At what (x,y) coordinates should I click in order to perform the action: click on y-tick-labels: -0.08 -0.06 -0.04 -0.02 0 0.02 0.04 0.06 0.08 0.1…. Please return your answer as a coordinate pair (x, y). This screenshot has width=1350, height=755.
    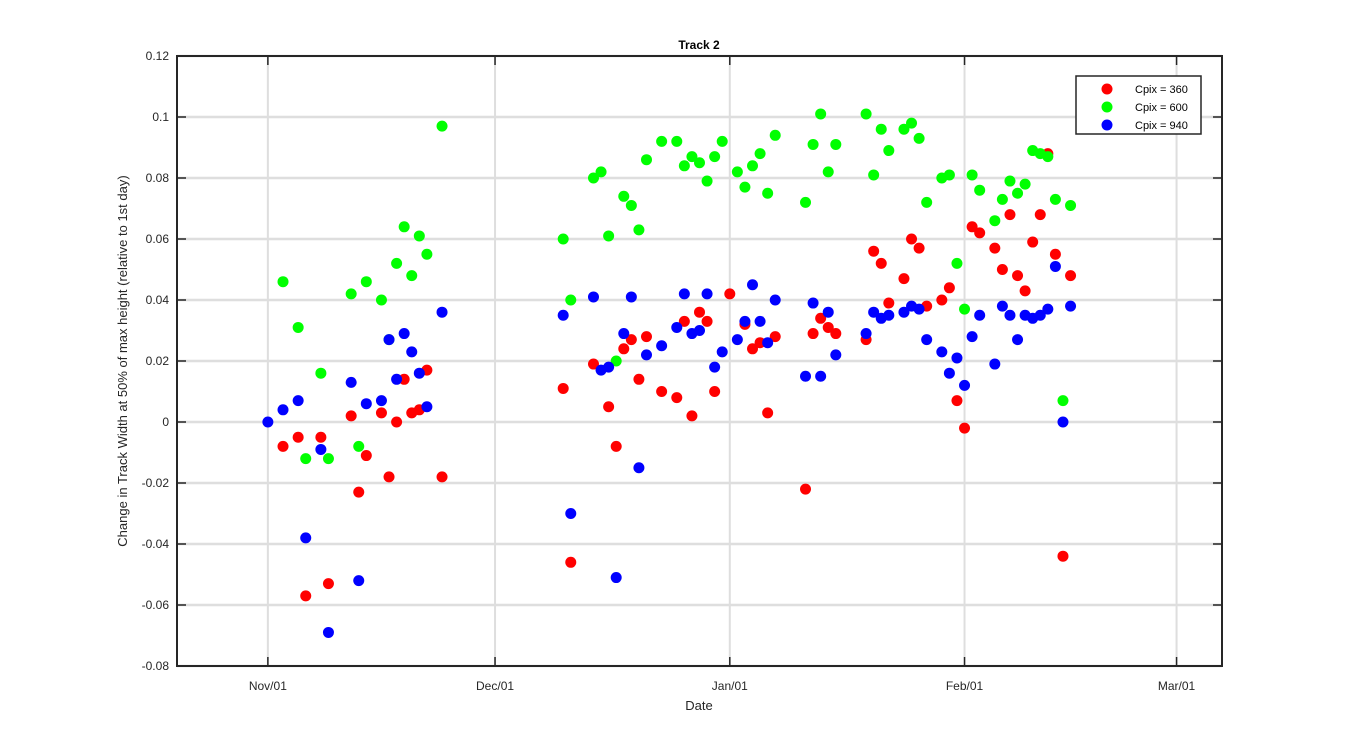
    Looking at the image, I should click on (156, 361).